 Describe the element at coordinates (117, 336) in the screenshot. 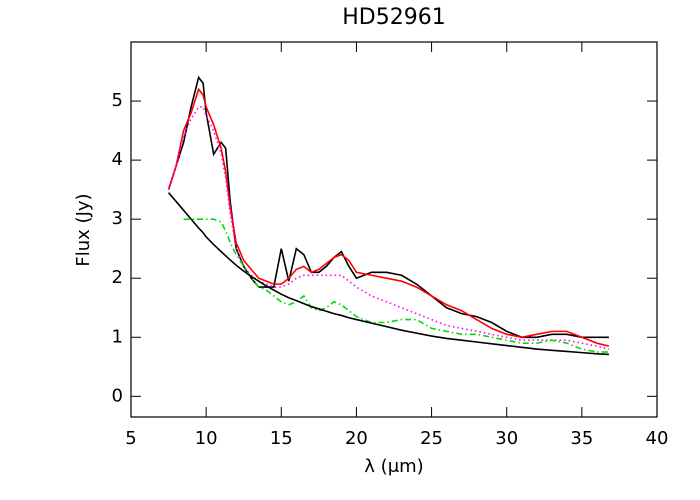

I see `y-tick-label: 1` at that location.